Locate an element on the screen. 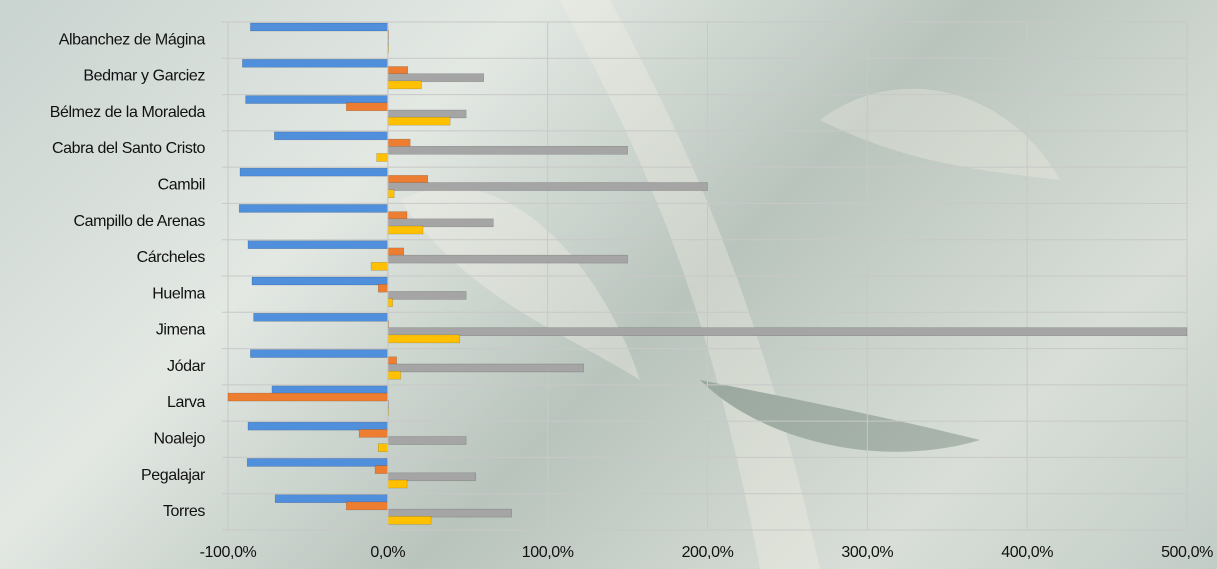 This screenshot has width=1217, height=569. x-tick-label: -100,0% is located at coordinates (228, 552).